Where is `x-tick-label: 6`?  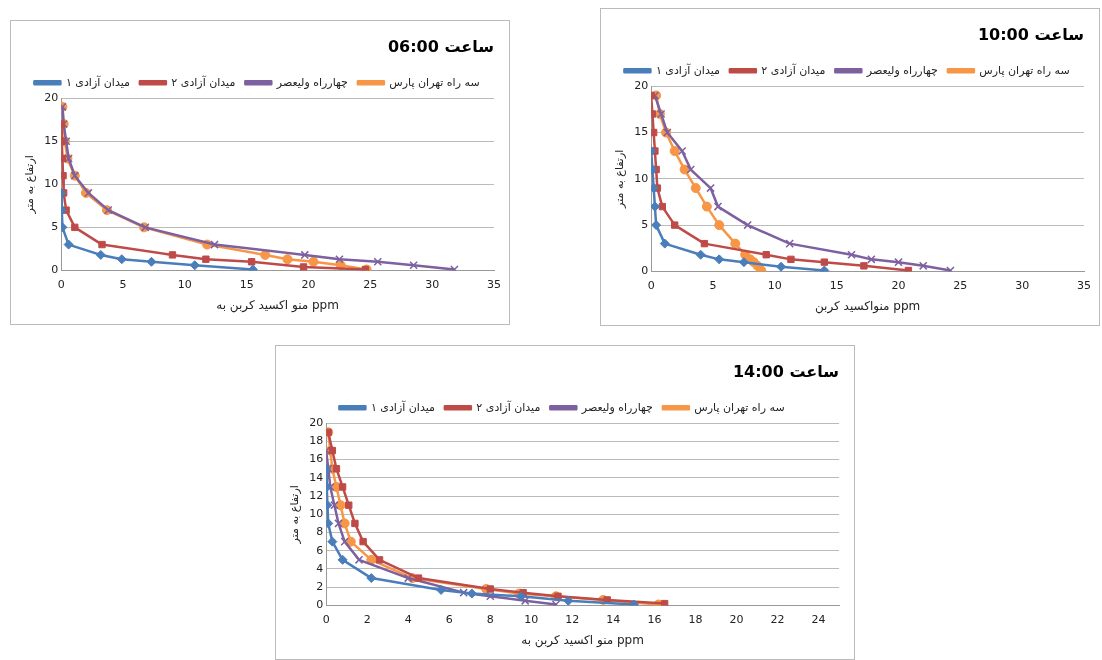
x-tick-label: 6 is located at coordinates (449, 619).